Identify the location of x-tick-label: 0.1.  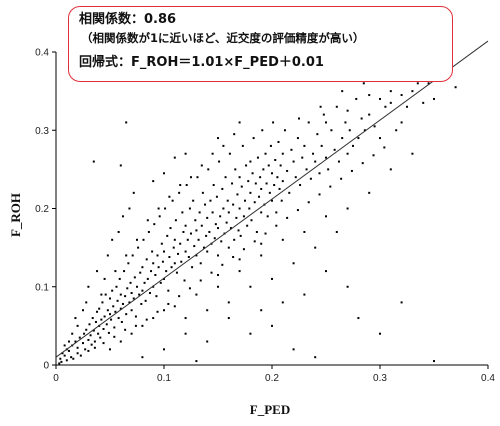
(164, 378).